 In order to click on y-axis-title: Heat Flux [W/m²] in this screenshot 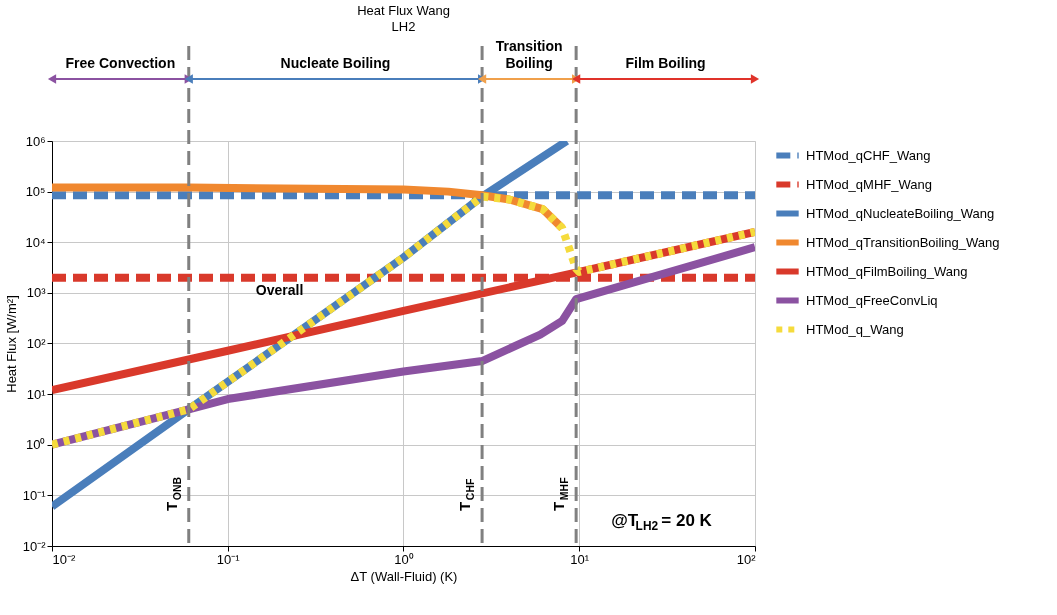, I will do `click(11, 344)`.